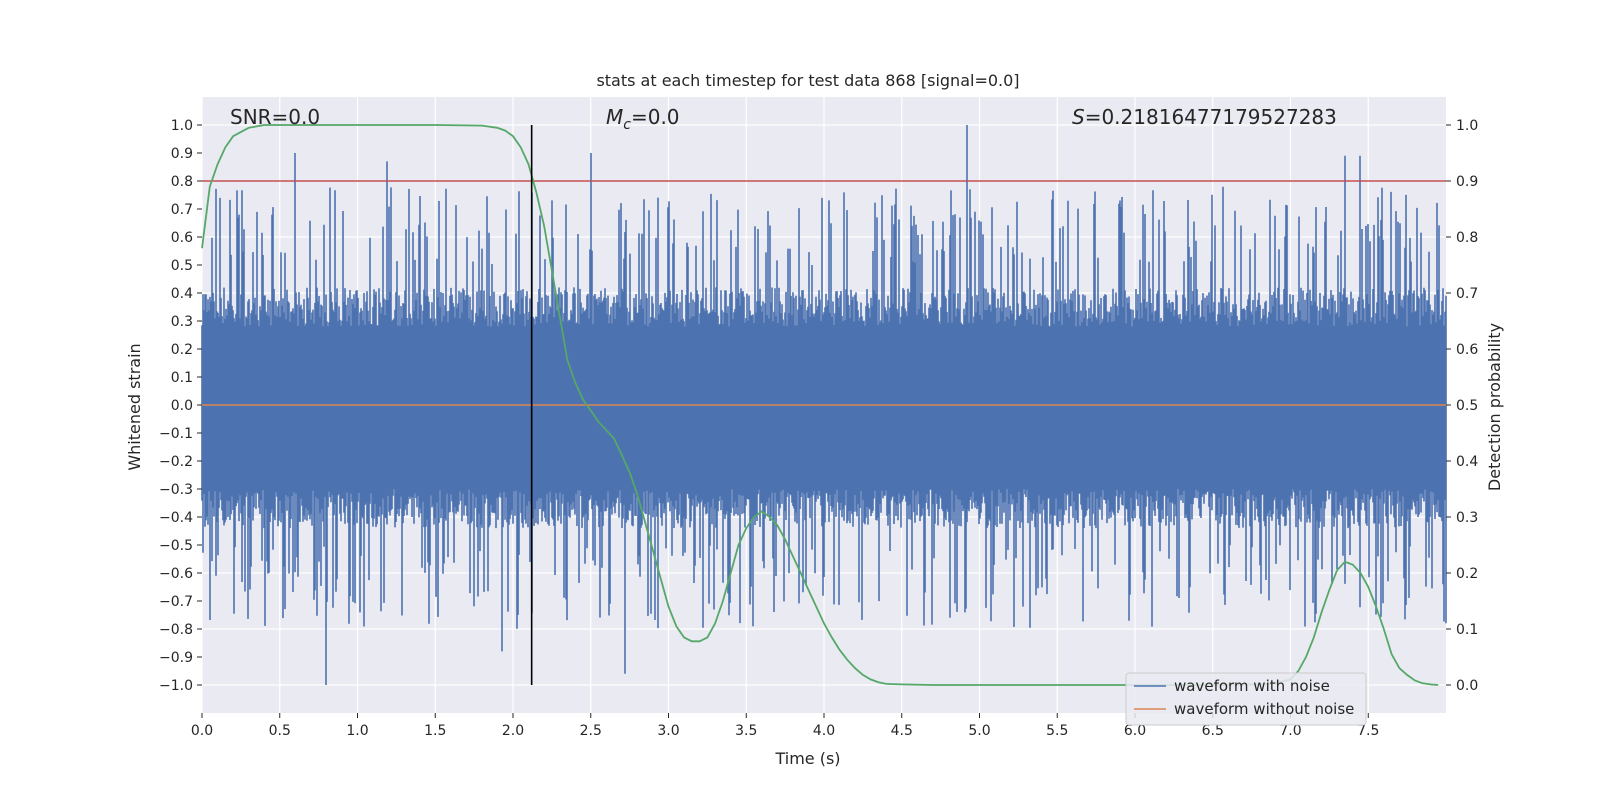 This screenshot has width=1600, height=800. Describe the element at coordinates (1213, 731) in the screenshot. I see `x-tick-label: 6.5` at that location.